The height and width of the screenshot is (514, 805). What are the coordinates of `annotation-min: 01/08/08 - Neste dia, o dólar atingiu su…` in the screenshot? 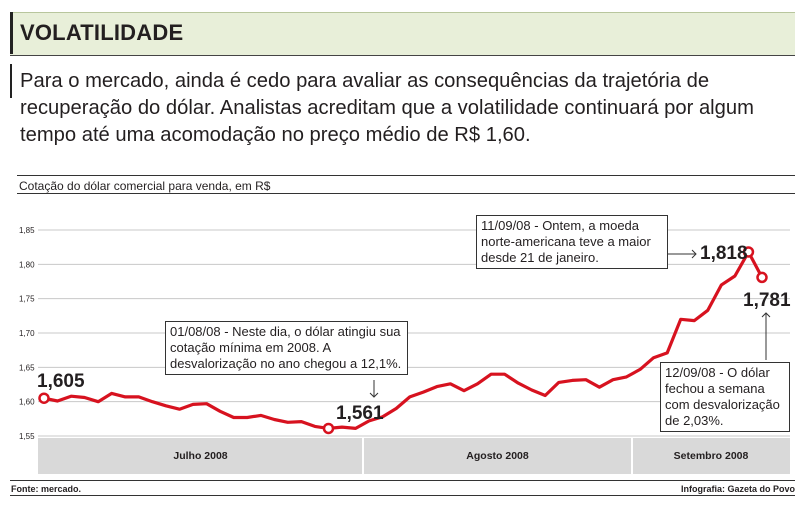 It's located at (286, 348).